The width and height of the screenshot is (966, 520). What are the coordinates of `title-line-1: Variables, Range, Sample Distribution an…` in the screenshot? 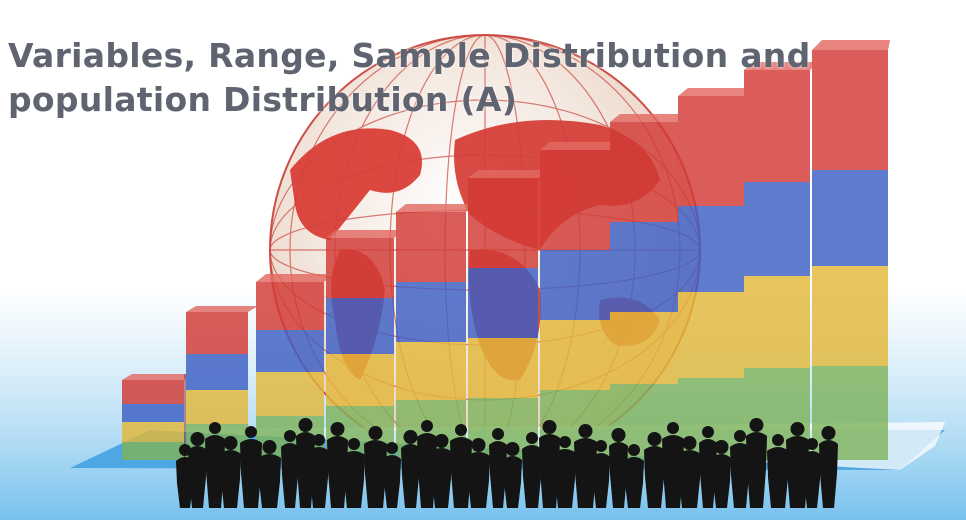 It's located at (409, 56).